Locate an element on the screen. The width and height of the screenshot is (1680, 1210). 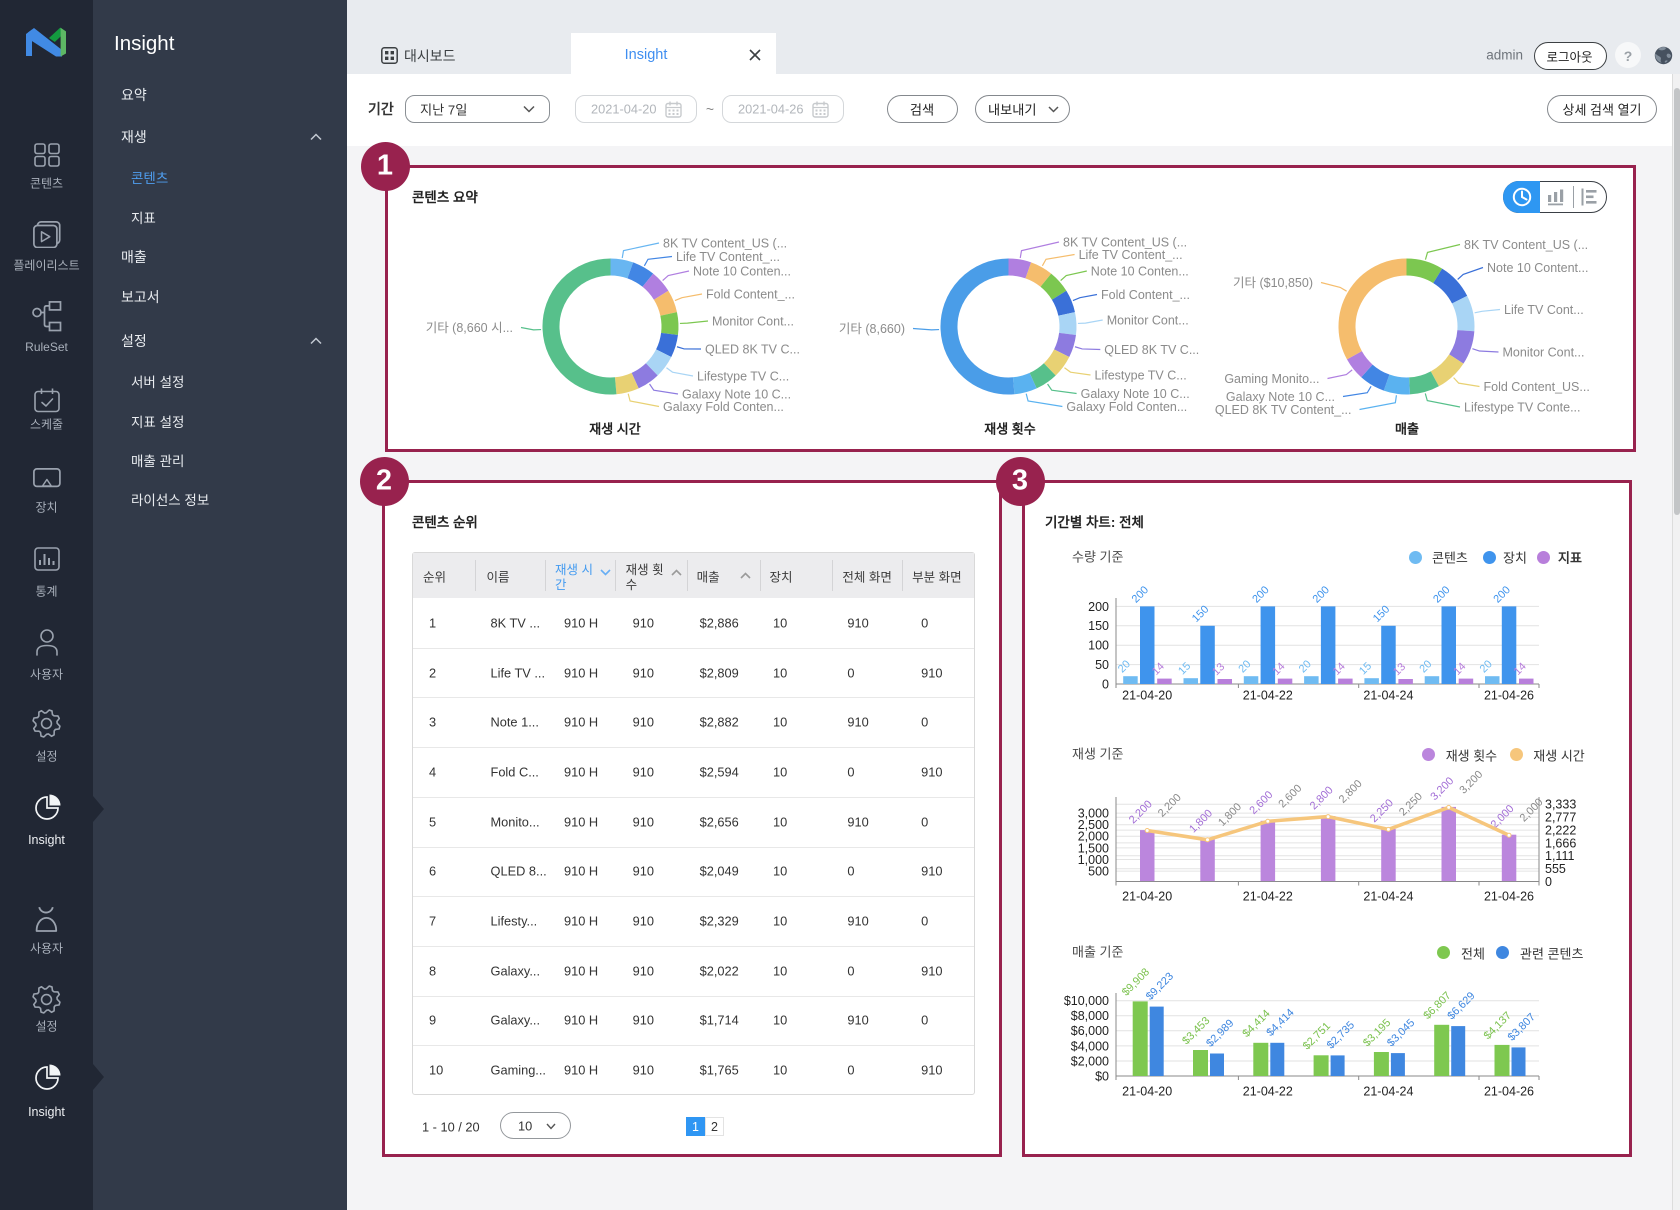
svg-text: 1,000 is located at coordinates (1093, 860).